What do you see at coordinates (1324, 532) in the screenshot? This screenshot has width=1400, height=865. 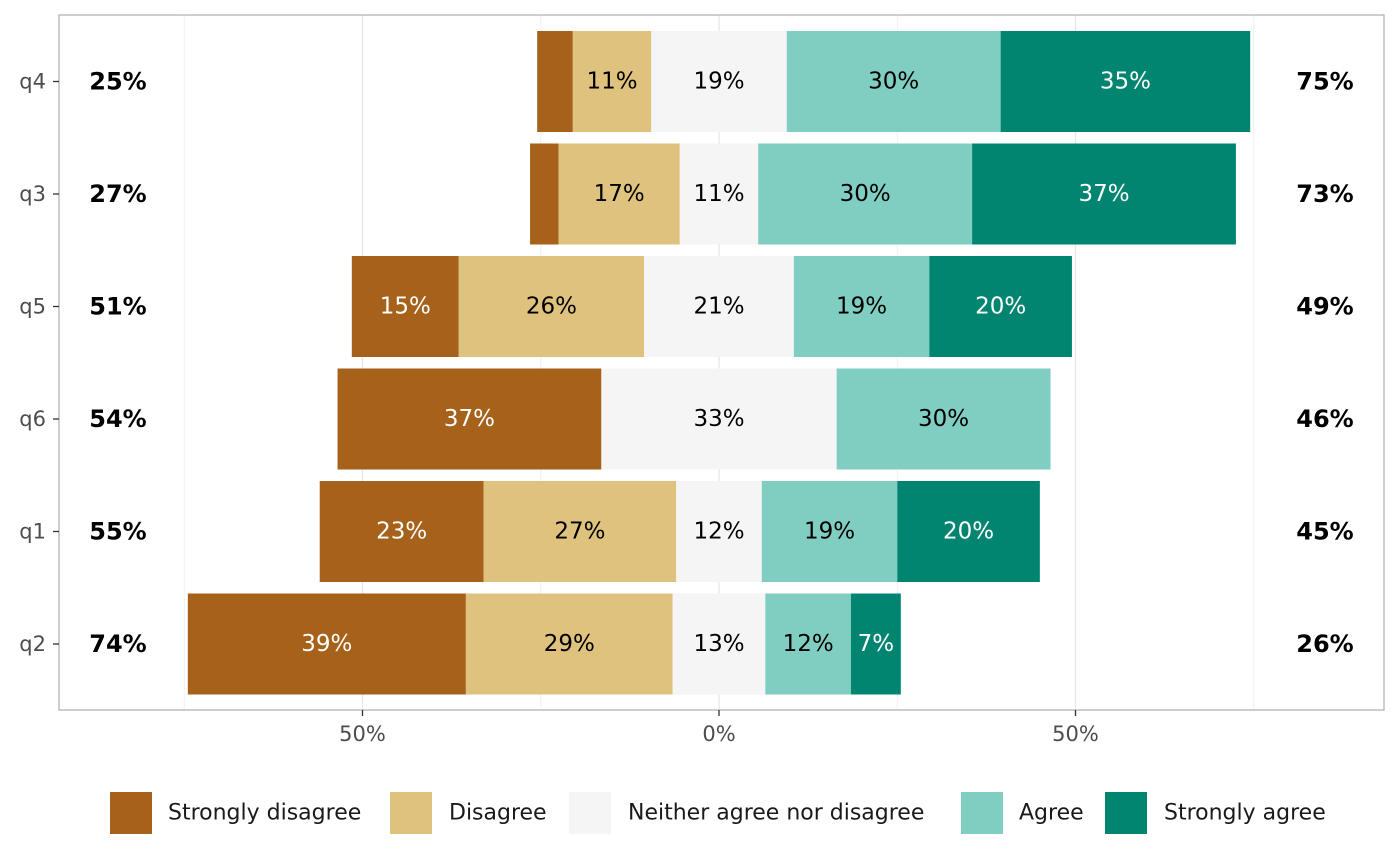 I see `right-total-label: 45%` at bounding box center [1324, 532].